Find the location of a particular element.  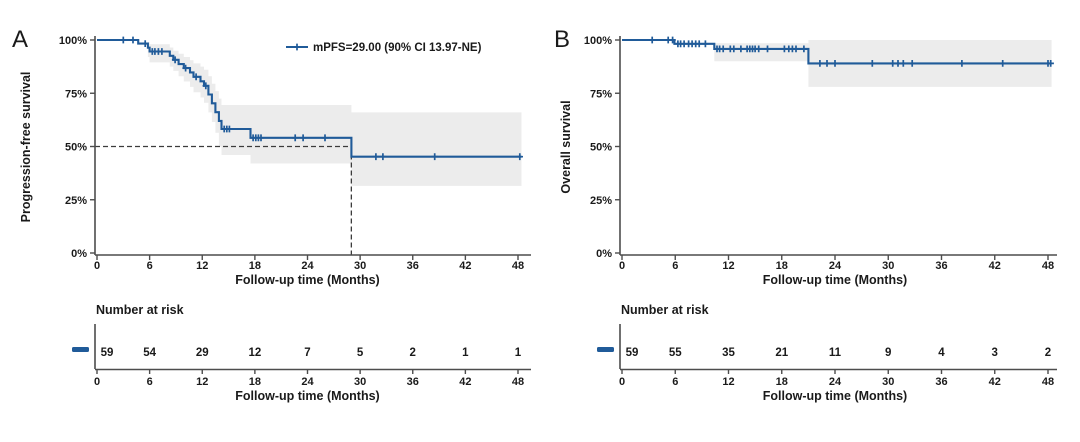

y-axis-title: Overall survival is located at coordinates (566, 146).